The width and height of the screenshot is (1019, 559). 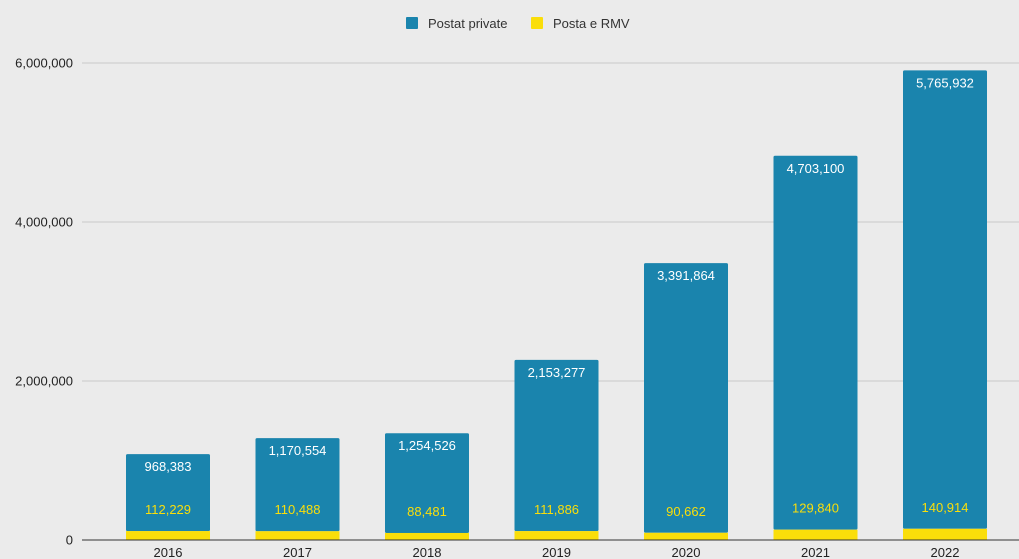 What do you see at coordinates (468, 23) in the screenshot?
I see `legend-label: Postat private` at bounding box center [468, 23].